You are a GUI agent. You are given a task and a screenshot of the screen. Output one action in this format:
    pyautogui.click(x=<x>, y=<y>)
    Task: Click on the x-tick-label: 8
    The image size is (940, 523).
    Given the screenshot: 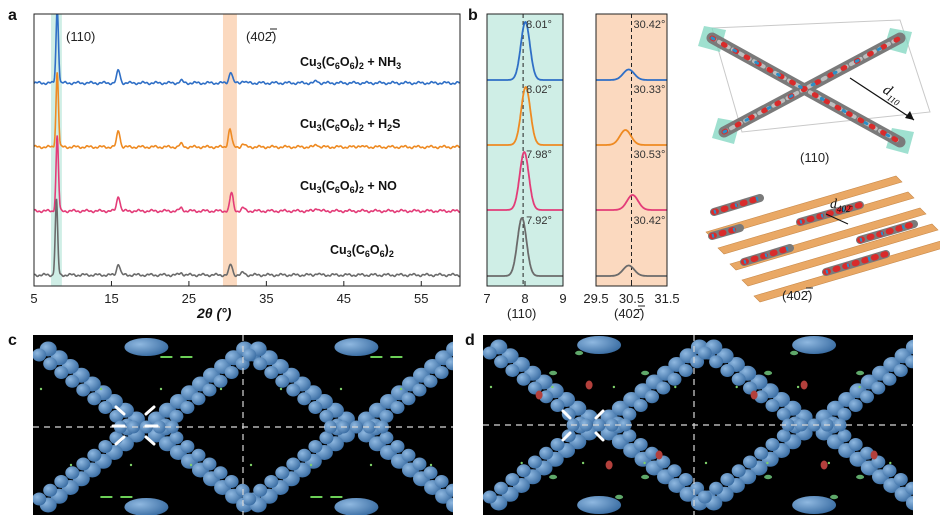 What is the action you would take?
    pyautogui.click(x=524, y=298)
    